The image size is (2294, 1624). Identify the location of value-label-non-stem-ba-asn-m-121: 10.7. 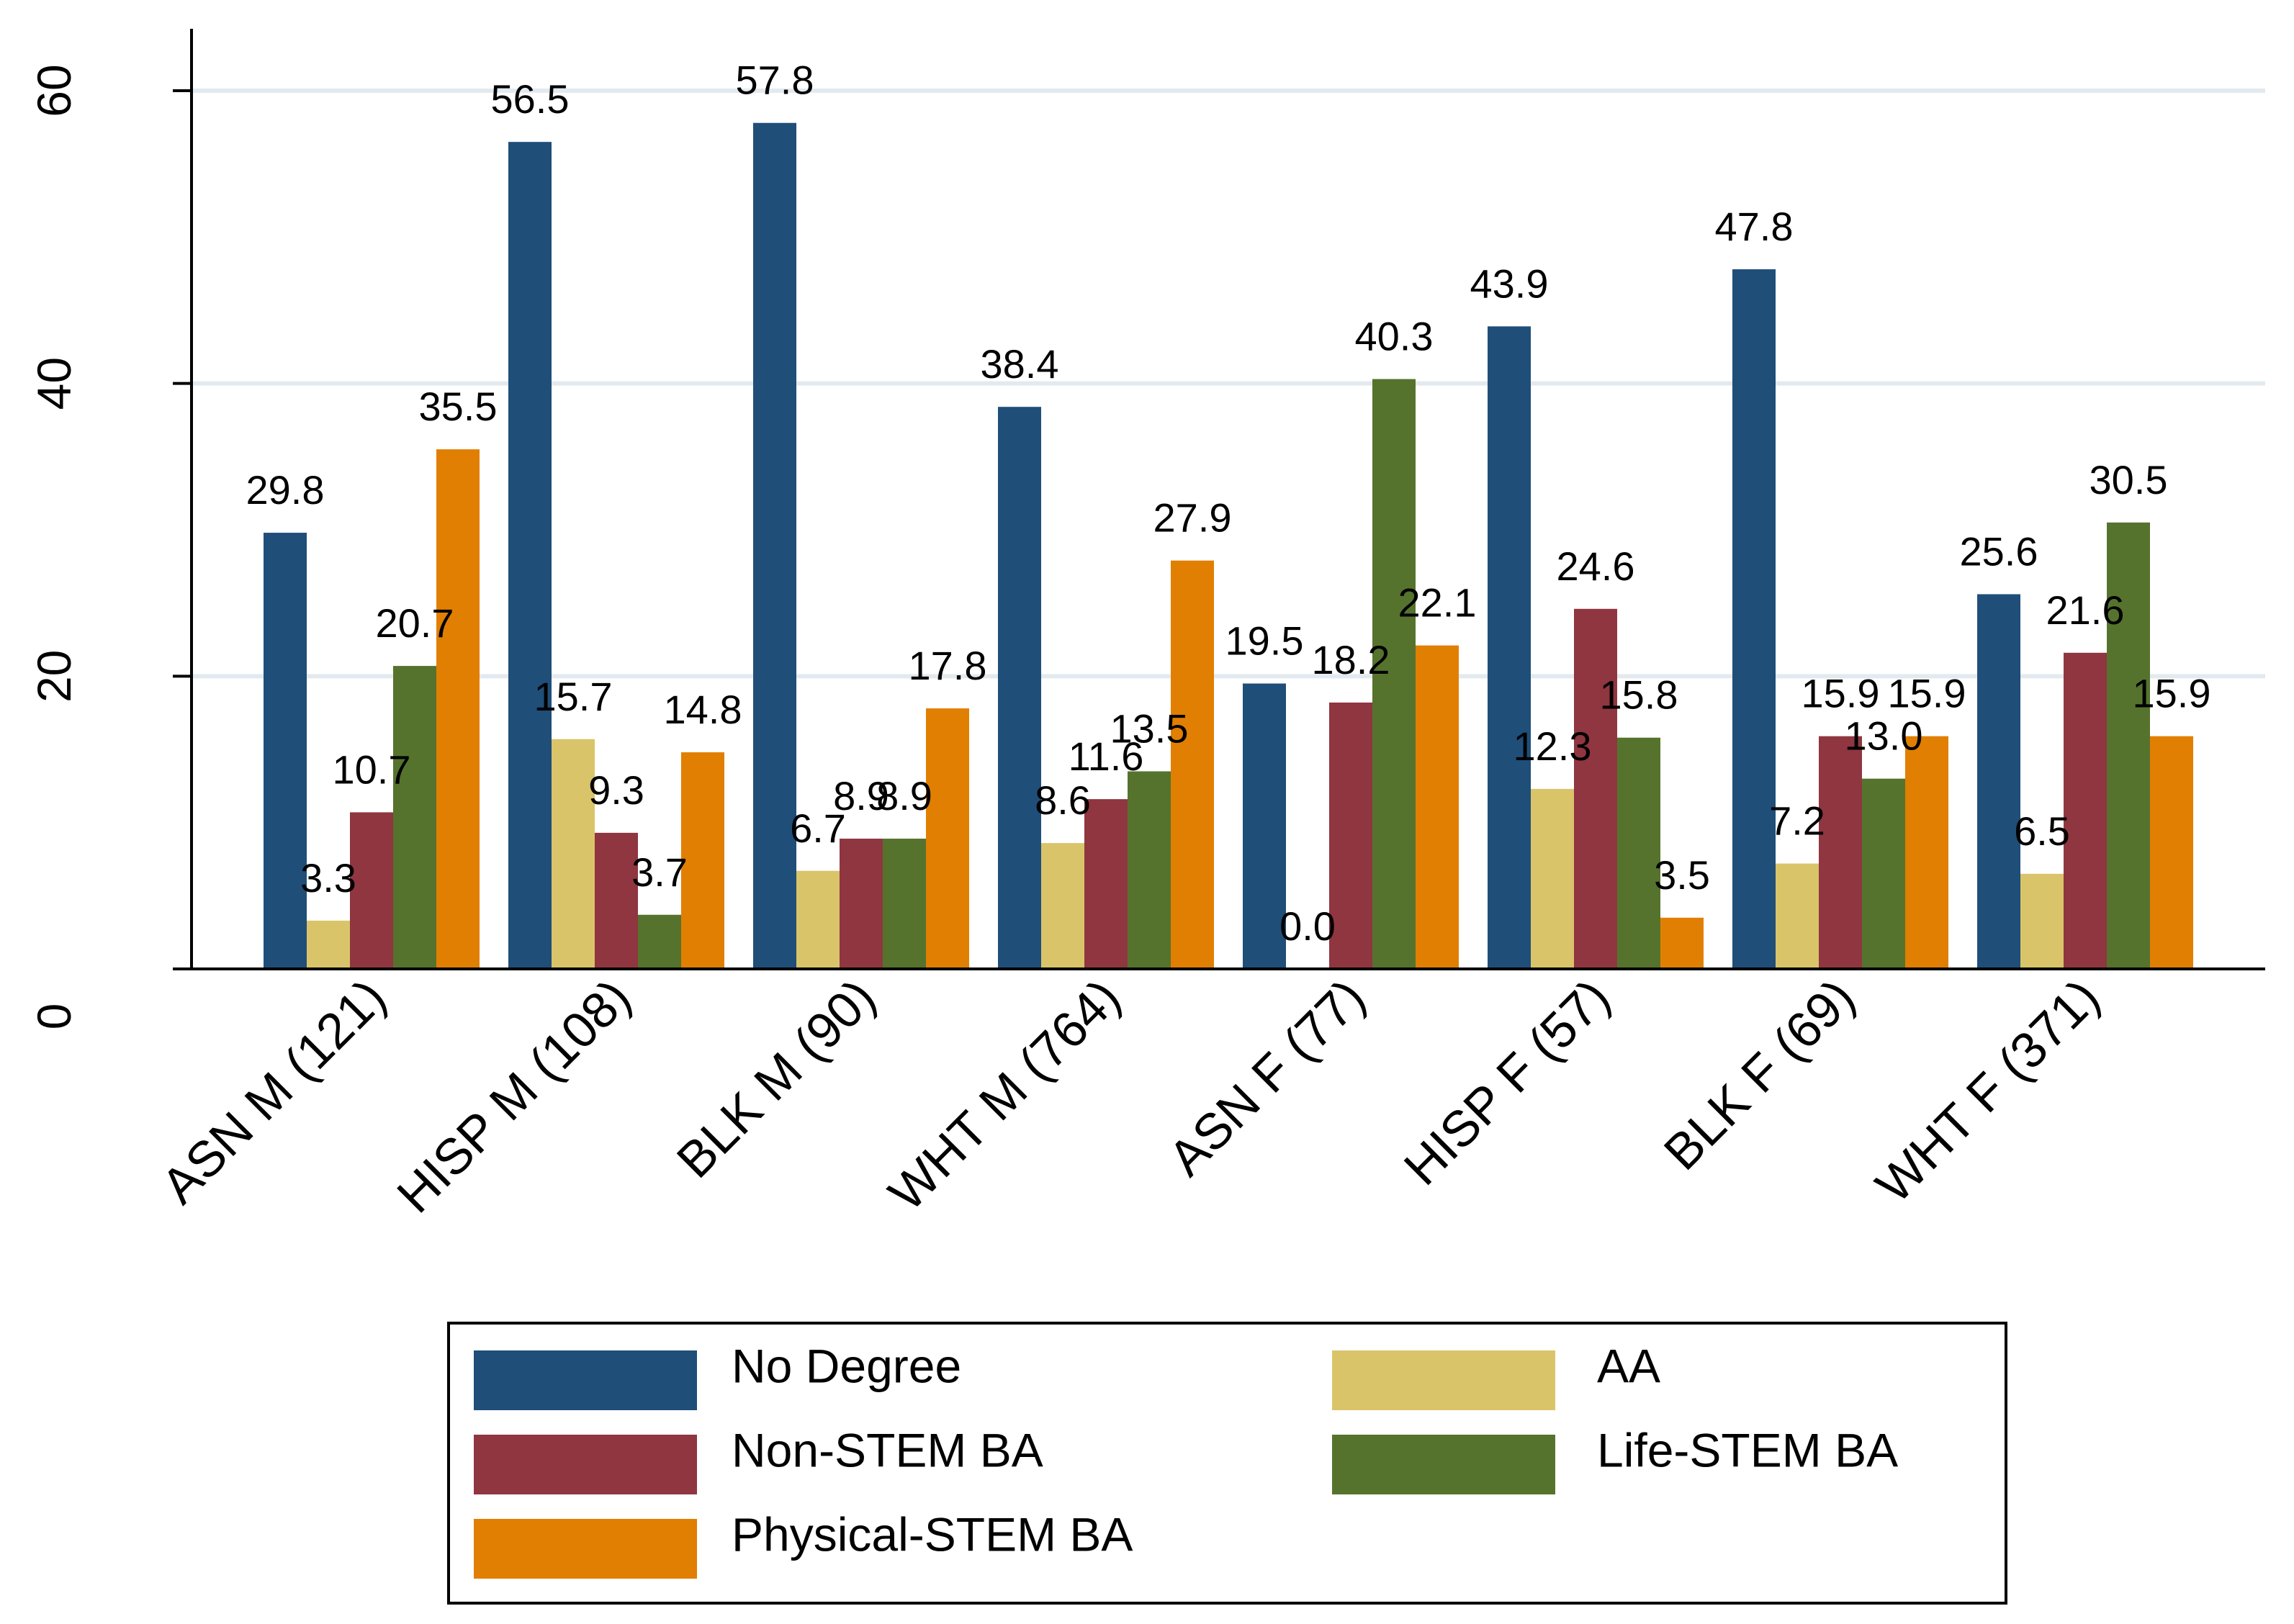
(372, 769).